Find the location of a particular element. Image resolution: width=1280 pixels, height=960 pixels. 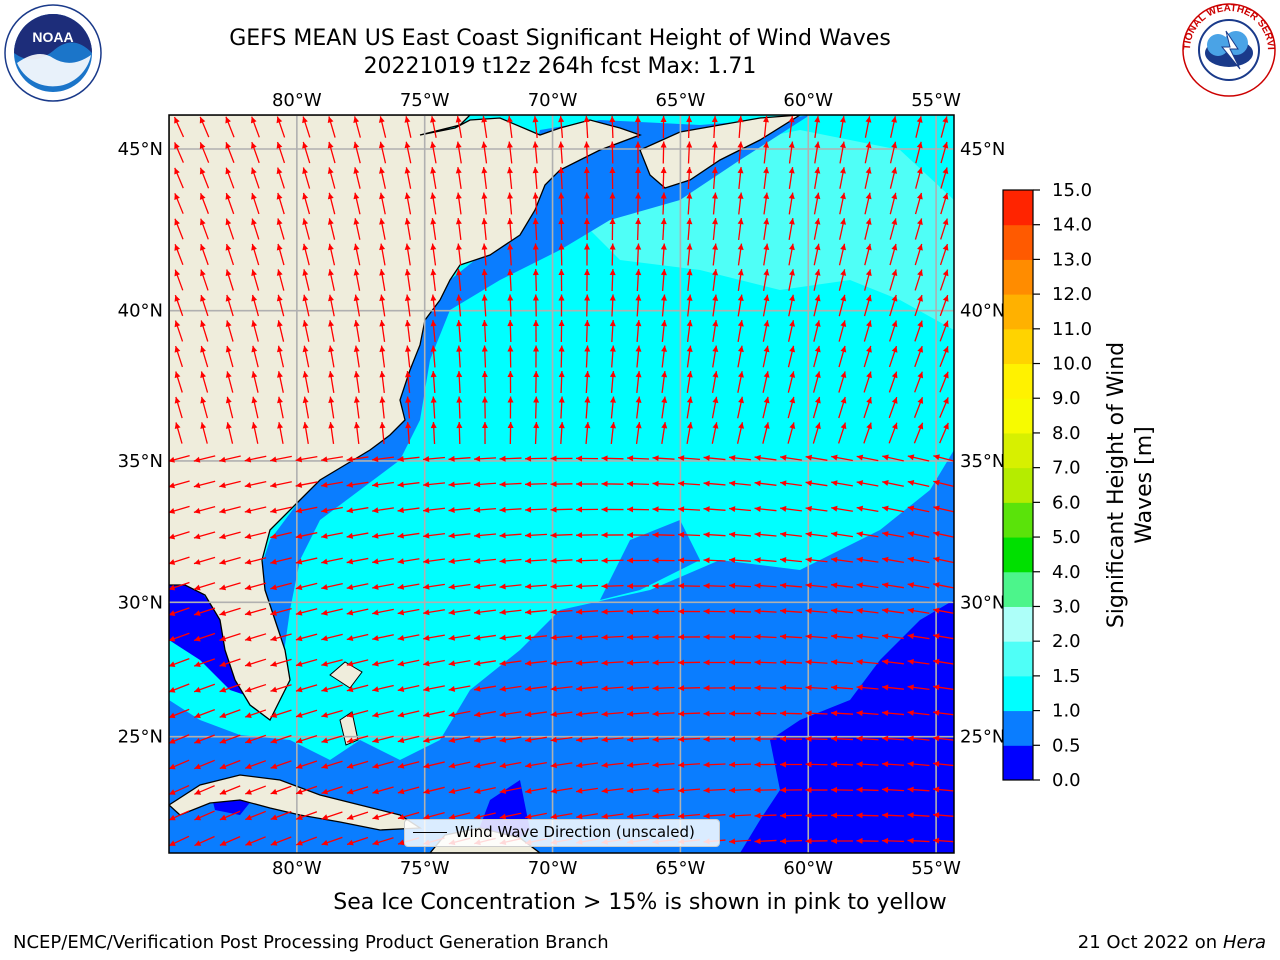

colorbar-label-line1: Significant Height of Wind is located at coordinates (1116, 485).